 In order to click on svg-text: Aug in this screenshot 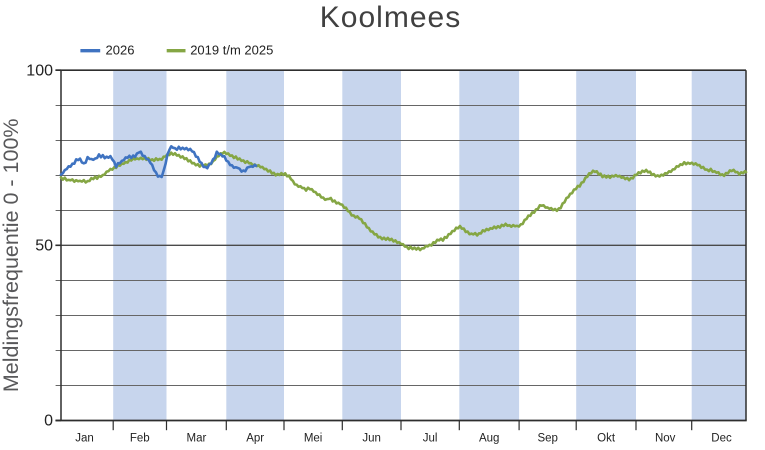, I will do `click(489, 439)`.